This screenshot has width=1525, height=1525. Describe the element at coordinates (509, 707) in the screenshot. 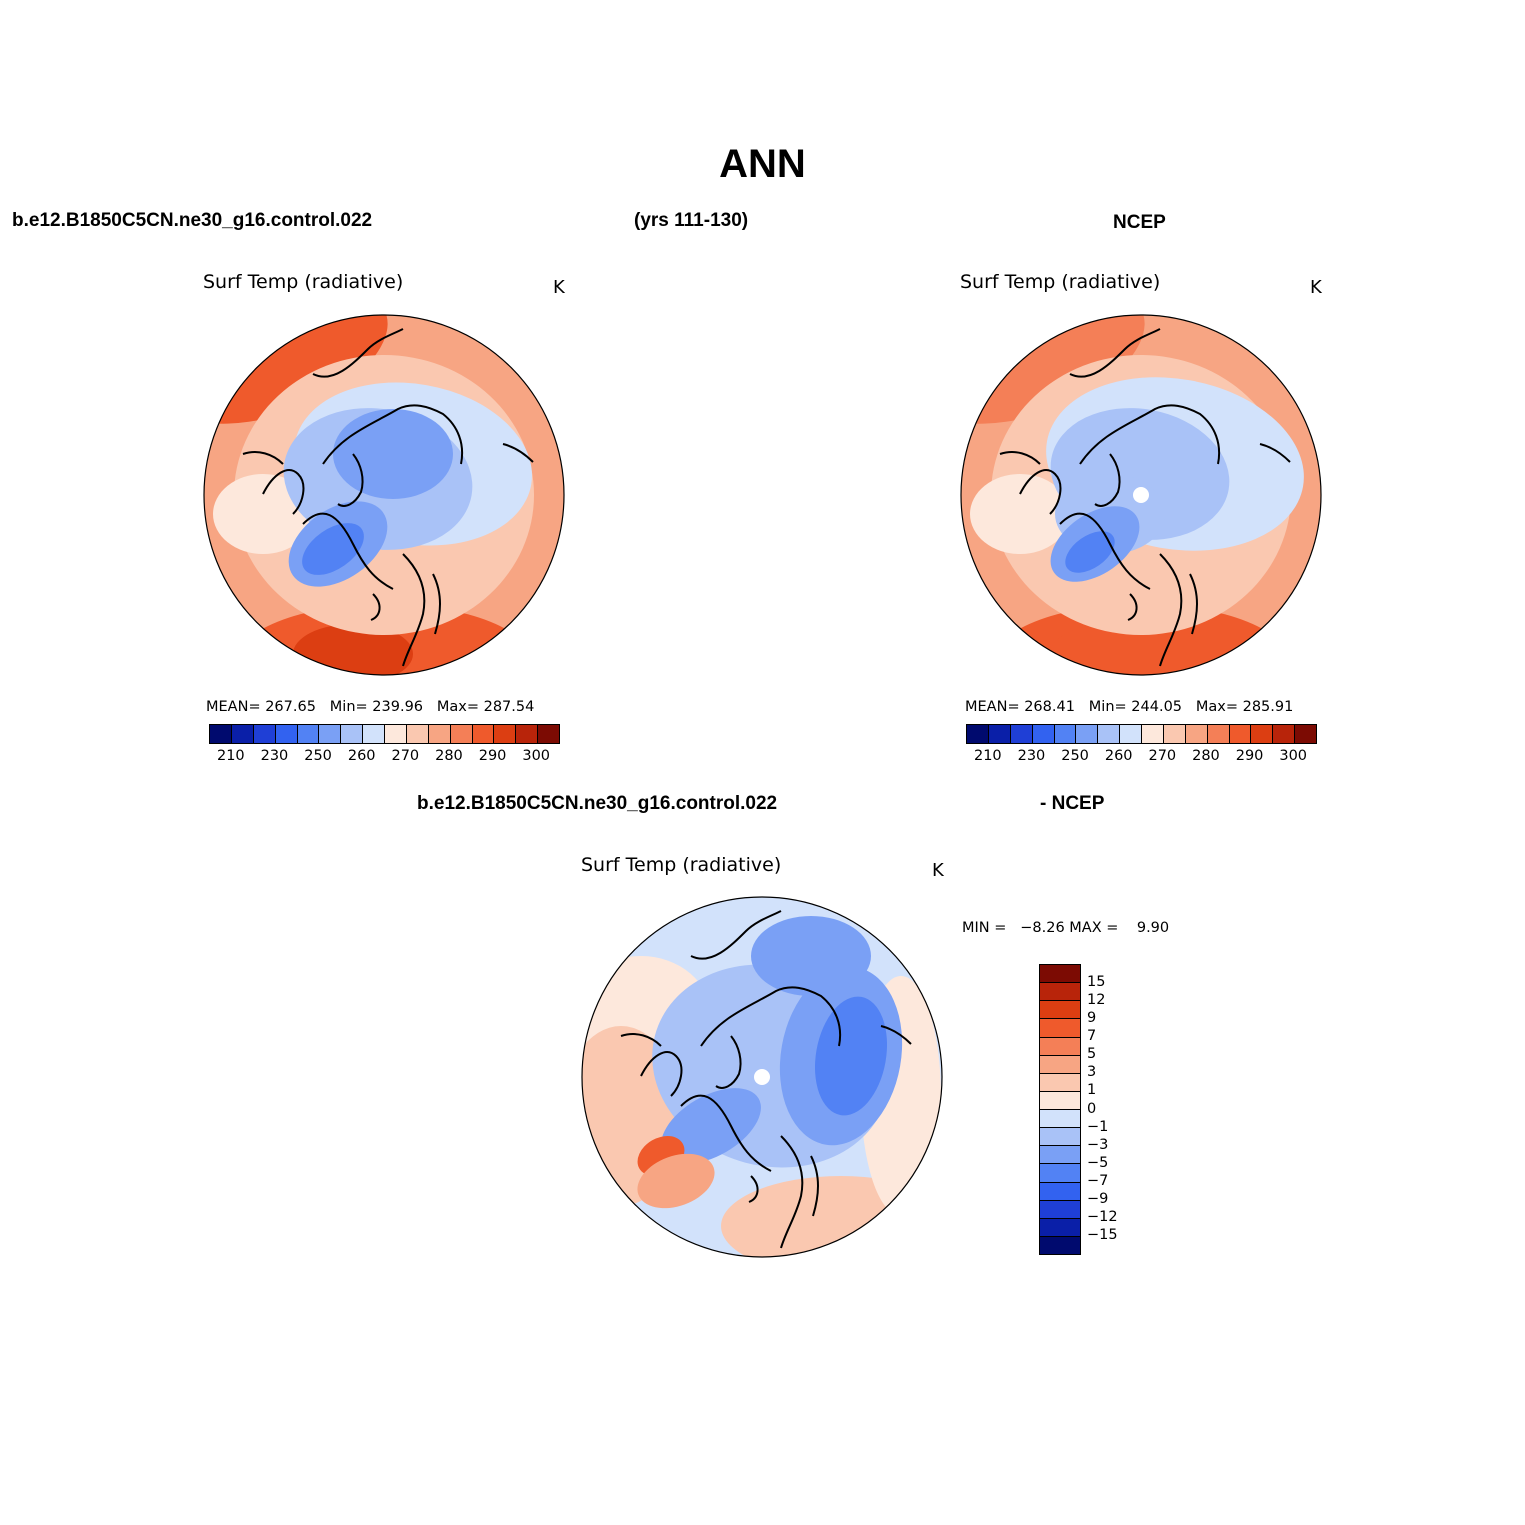

I see `panel1-max-value: 287.54` at that location.